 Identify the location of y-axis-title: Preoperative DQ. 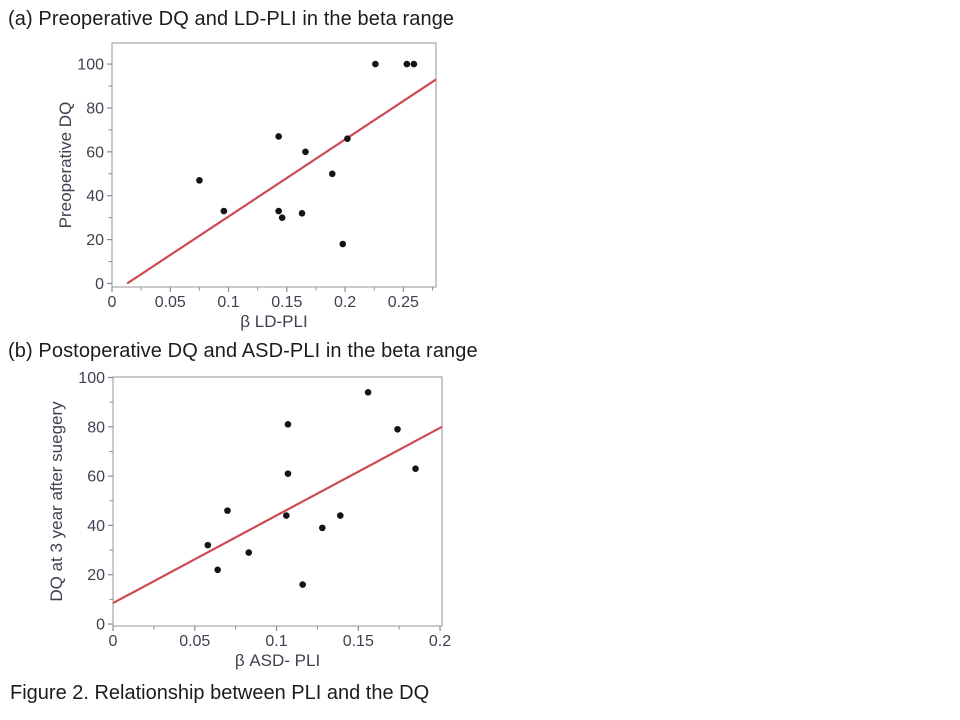
(65, 165).